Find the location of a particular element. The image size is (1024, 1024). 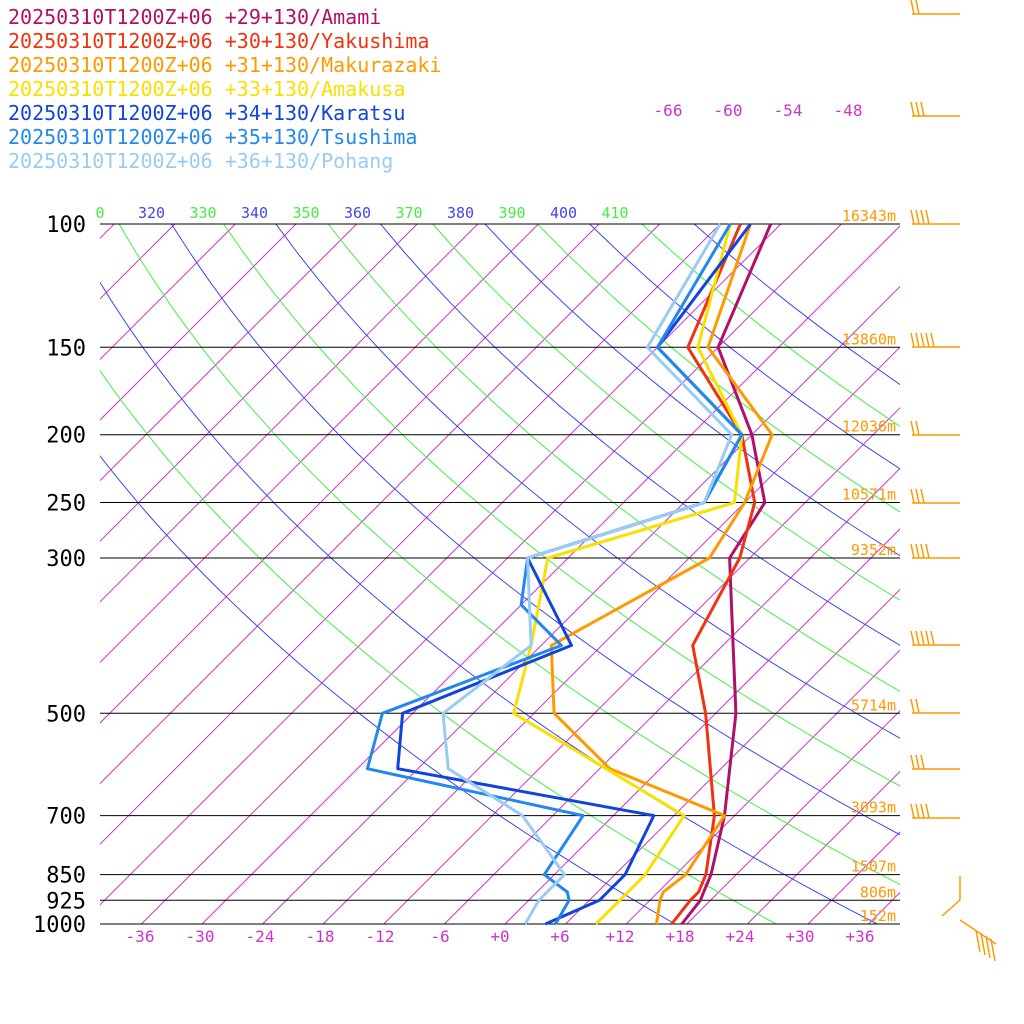

height-label: 806m is located at coordinates (878, 892).